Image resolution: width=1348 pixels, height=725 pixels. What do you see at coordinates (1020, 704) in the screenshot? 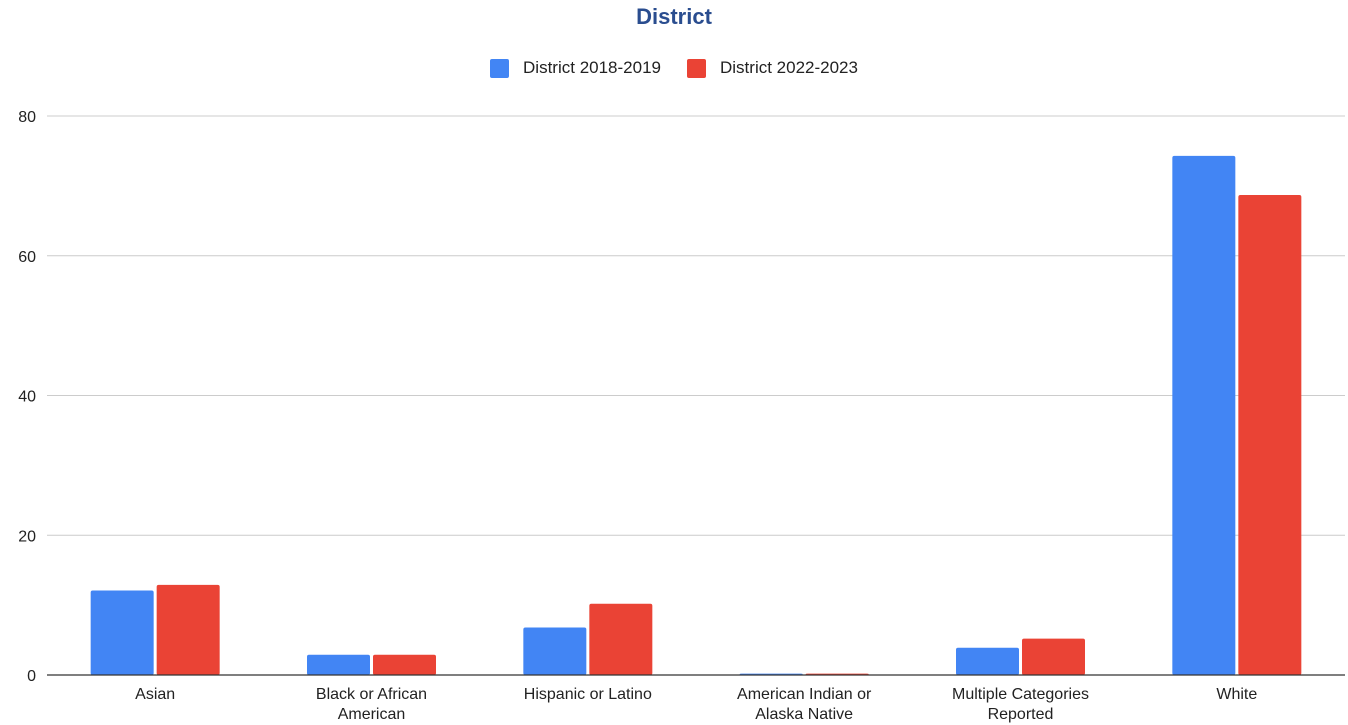
I see `x-tick-label: Multiple Categories Reported` at bounding box center [1020, 704].